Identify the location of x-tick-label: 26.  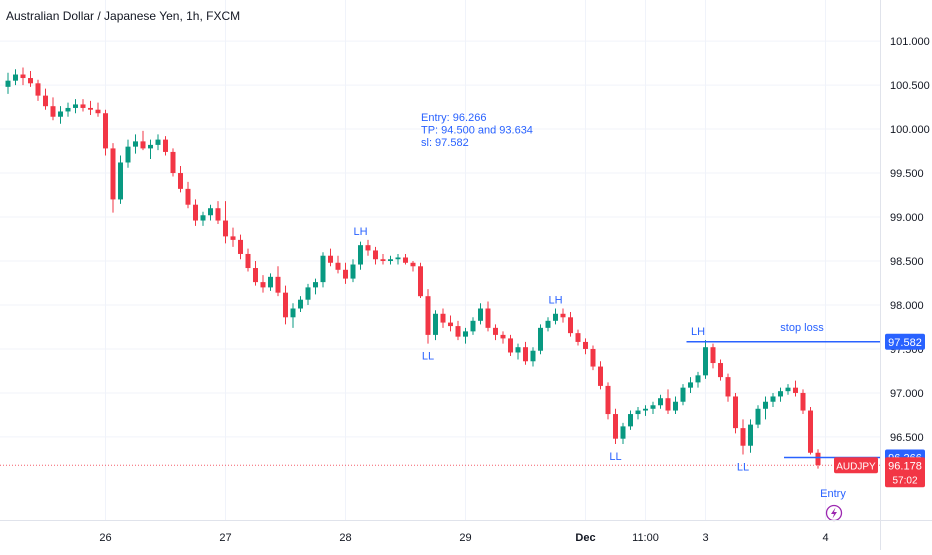
(105, 538).